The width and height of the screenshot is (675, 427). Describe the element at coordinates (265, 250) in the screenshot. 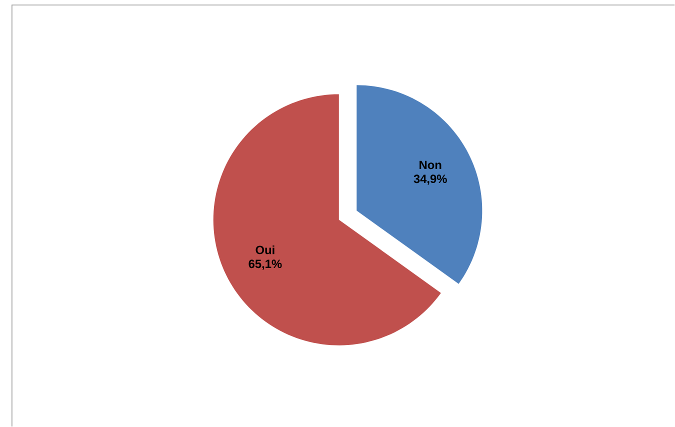

I see `slice-label: Oui` at that location.